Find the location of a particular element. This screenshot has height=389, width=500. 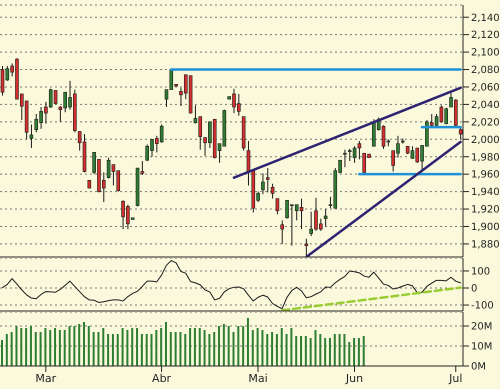

y-tick-label: 2,060 is located at coordinates (485, 88).